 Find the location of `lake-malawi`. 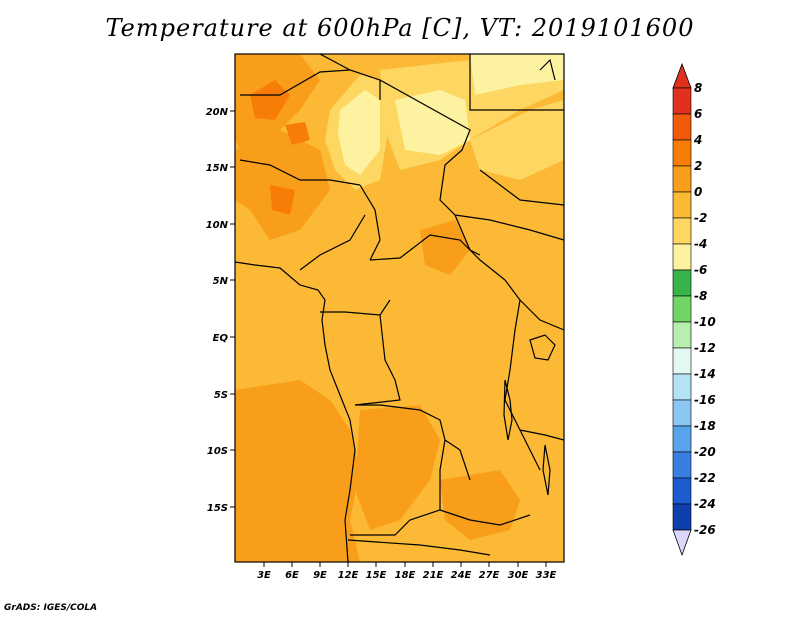

lake-malawi is located at coordinates (546, 470).